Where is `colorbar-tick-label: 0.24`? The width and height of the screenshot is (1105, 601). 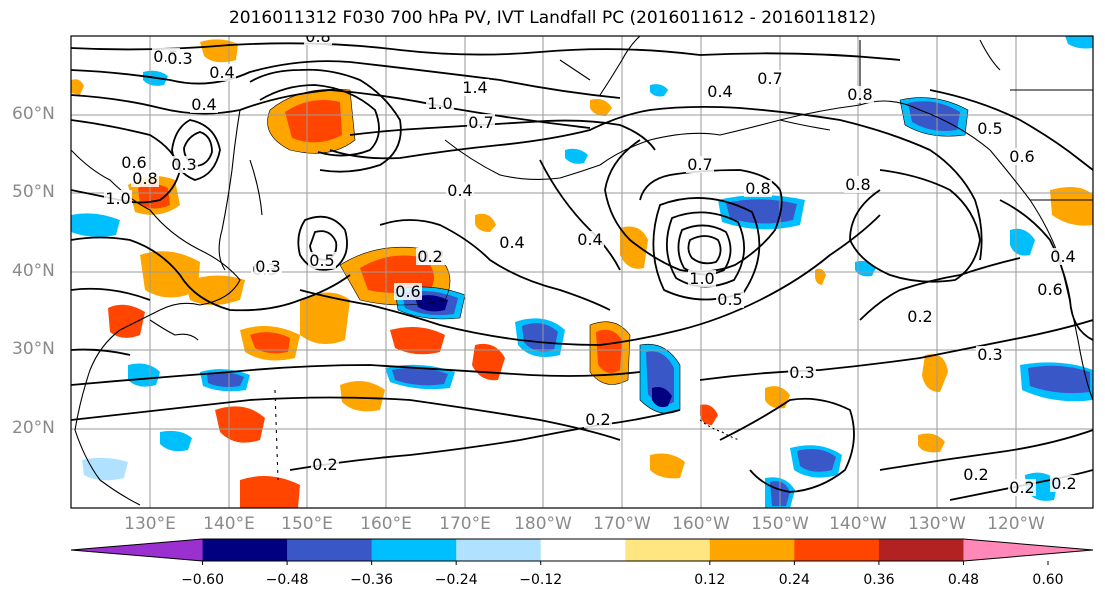
colorbar-tick-label: 0.24 is located at coordinates (794, 580).